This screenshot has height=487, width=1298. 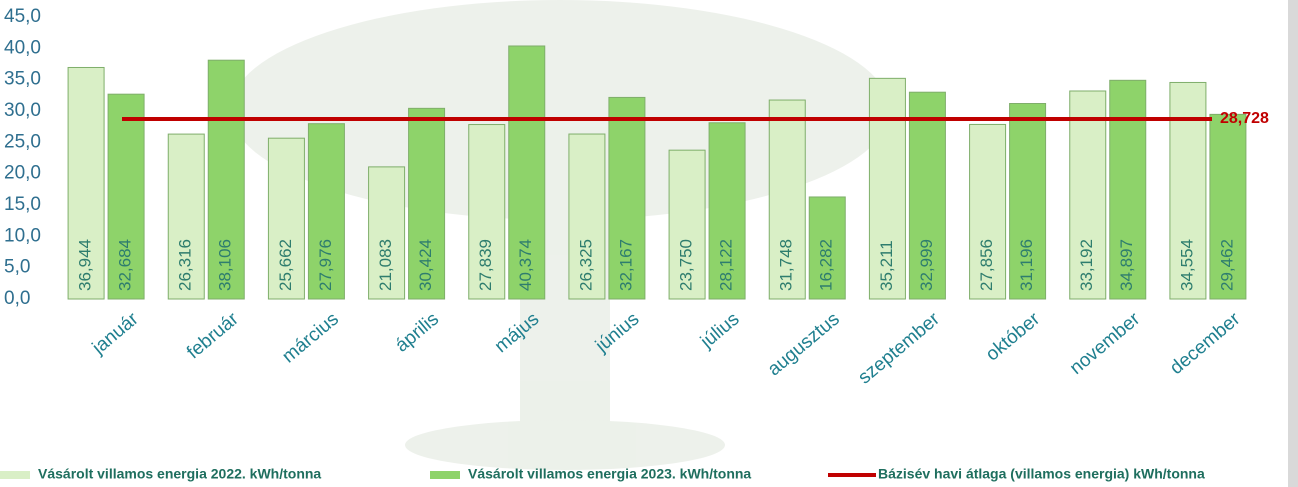 I want to click on right-edge, so click(x=1293, y=243).